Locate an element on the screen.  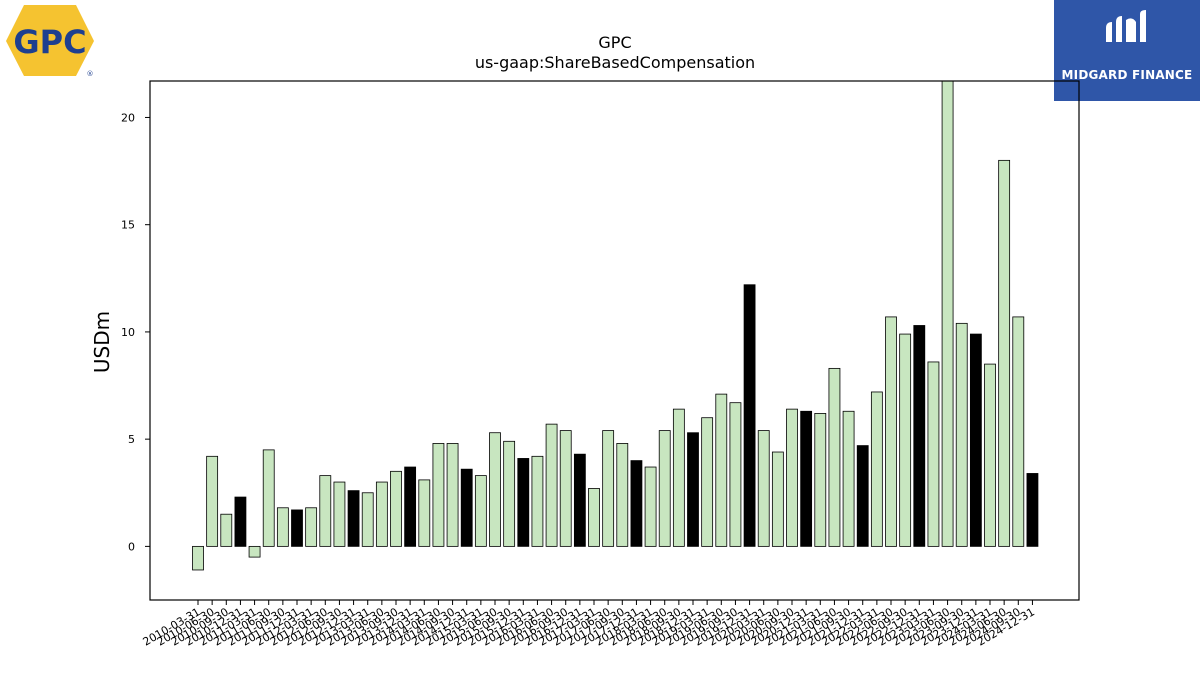
y-tick-label: 10 is located at coordinates (128, 332).